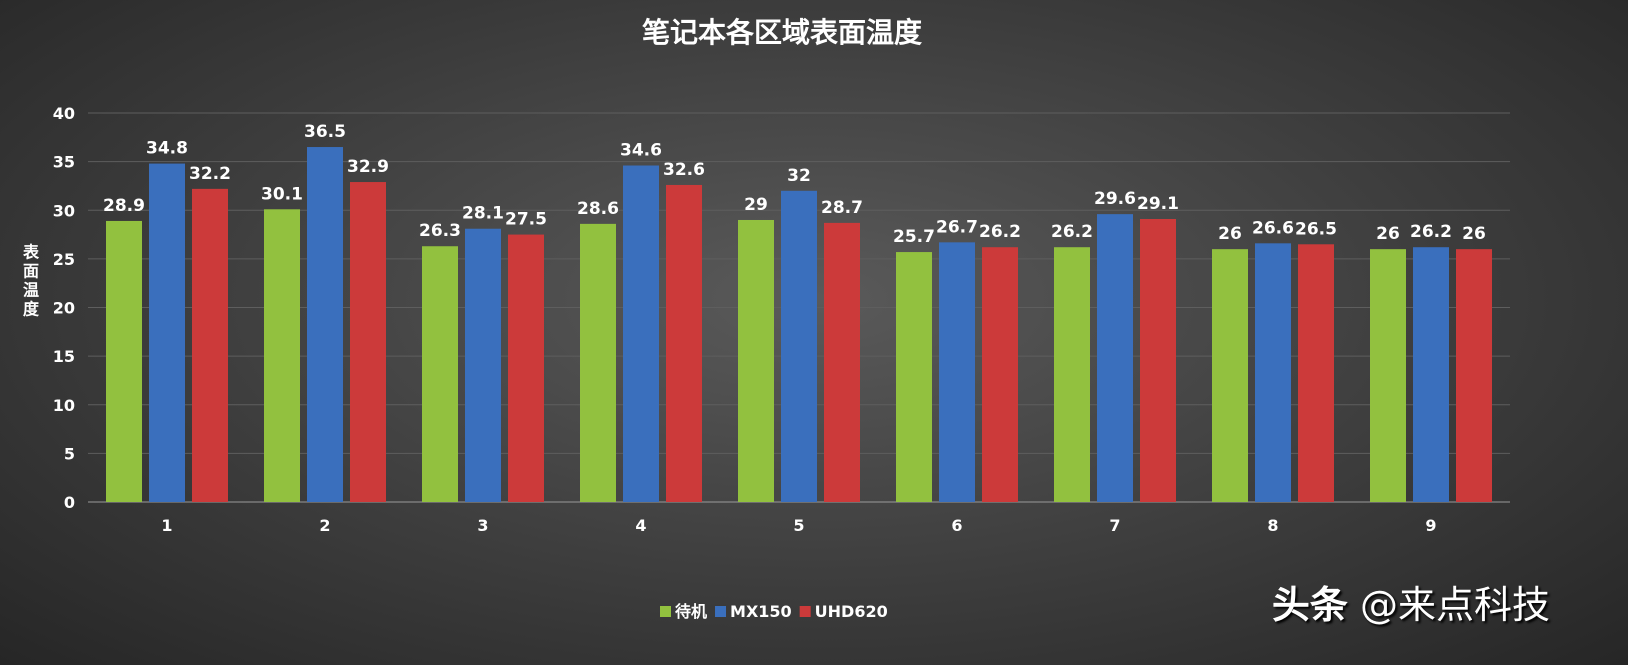  Describe the element at coordinates (166, 525) in the screenshot. I see `x-tick-label: 1` at that location.